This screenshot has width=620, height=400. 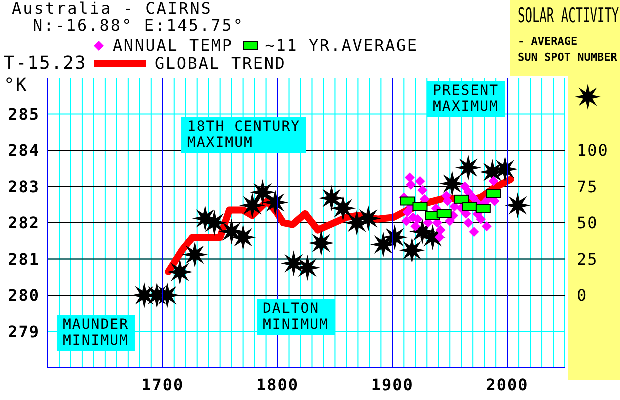 What do you see at coordinates (163, 385) in the screenshot?
I see `x-tick-label: 1700` at bounding box center [163, 385].